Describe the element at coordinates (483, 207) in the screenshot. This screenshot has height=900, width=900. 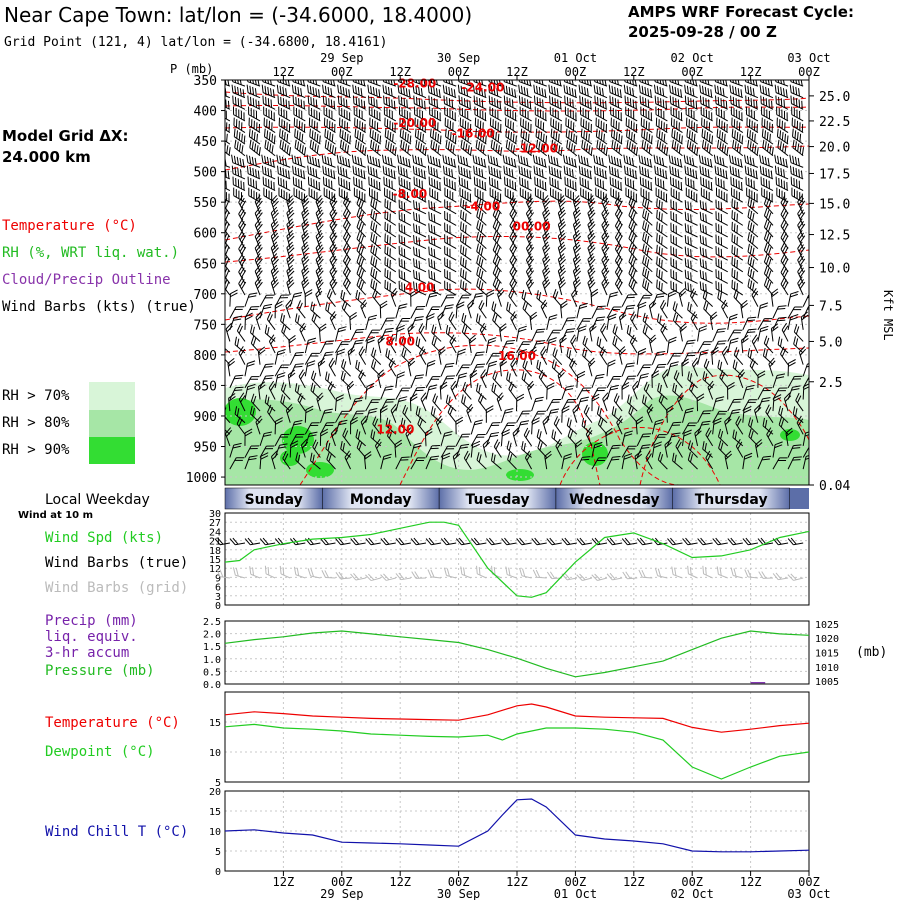
I see `temperature-contour-label: -4.00` at that location.